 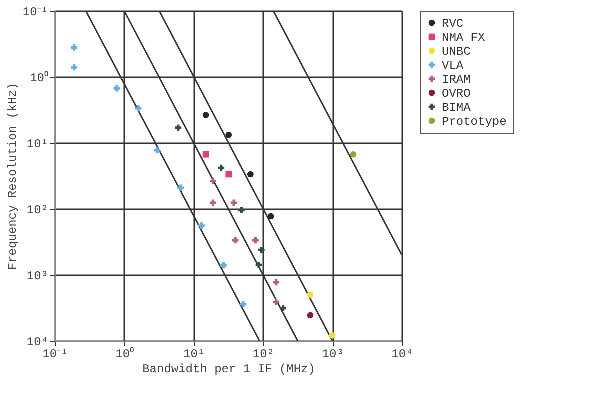 What do you see at coordinates (456, 94) in the screenshot?
I see `legend-label: OVRO` at bounding box center [456, 94].